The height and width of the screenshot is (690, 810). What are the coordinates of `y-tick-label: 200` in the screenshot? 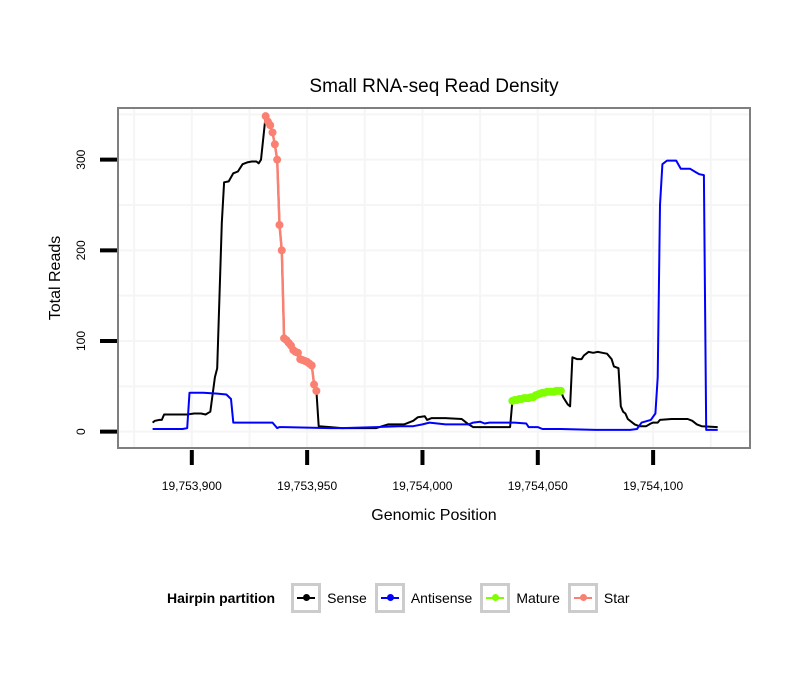 It's located at (81, 250).